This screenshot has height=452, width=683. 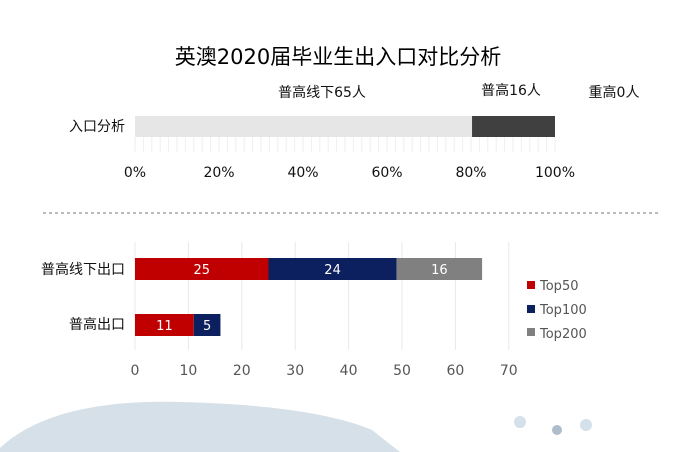 What do you see at coordinates (614, 92) in the screenshot?
I see `chart-1-series-label-key: 重高0人` at bounding box center [614, 92].